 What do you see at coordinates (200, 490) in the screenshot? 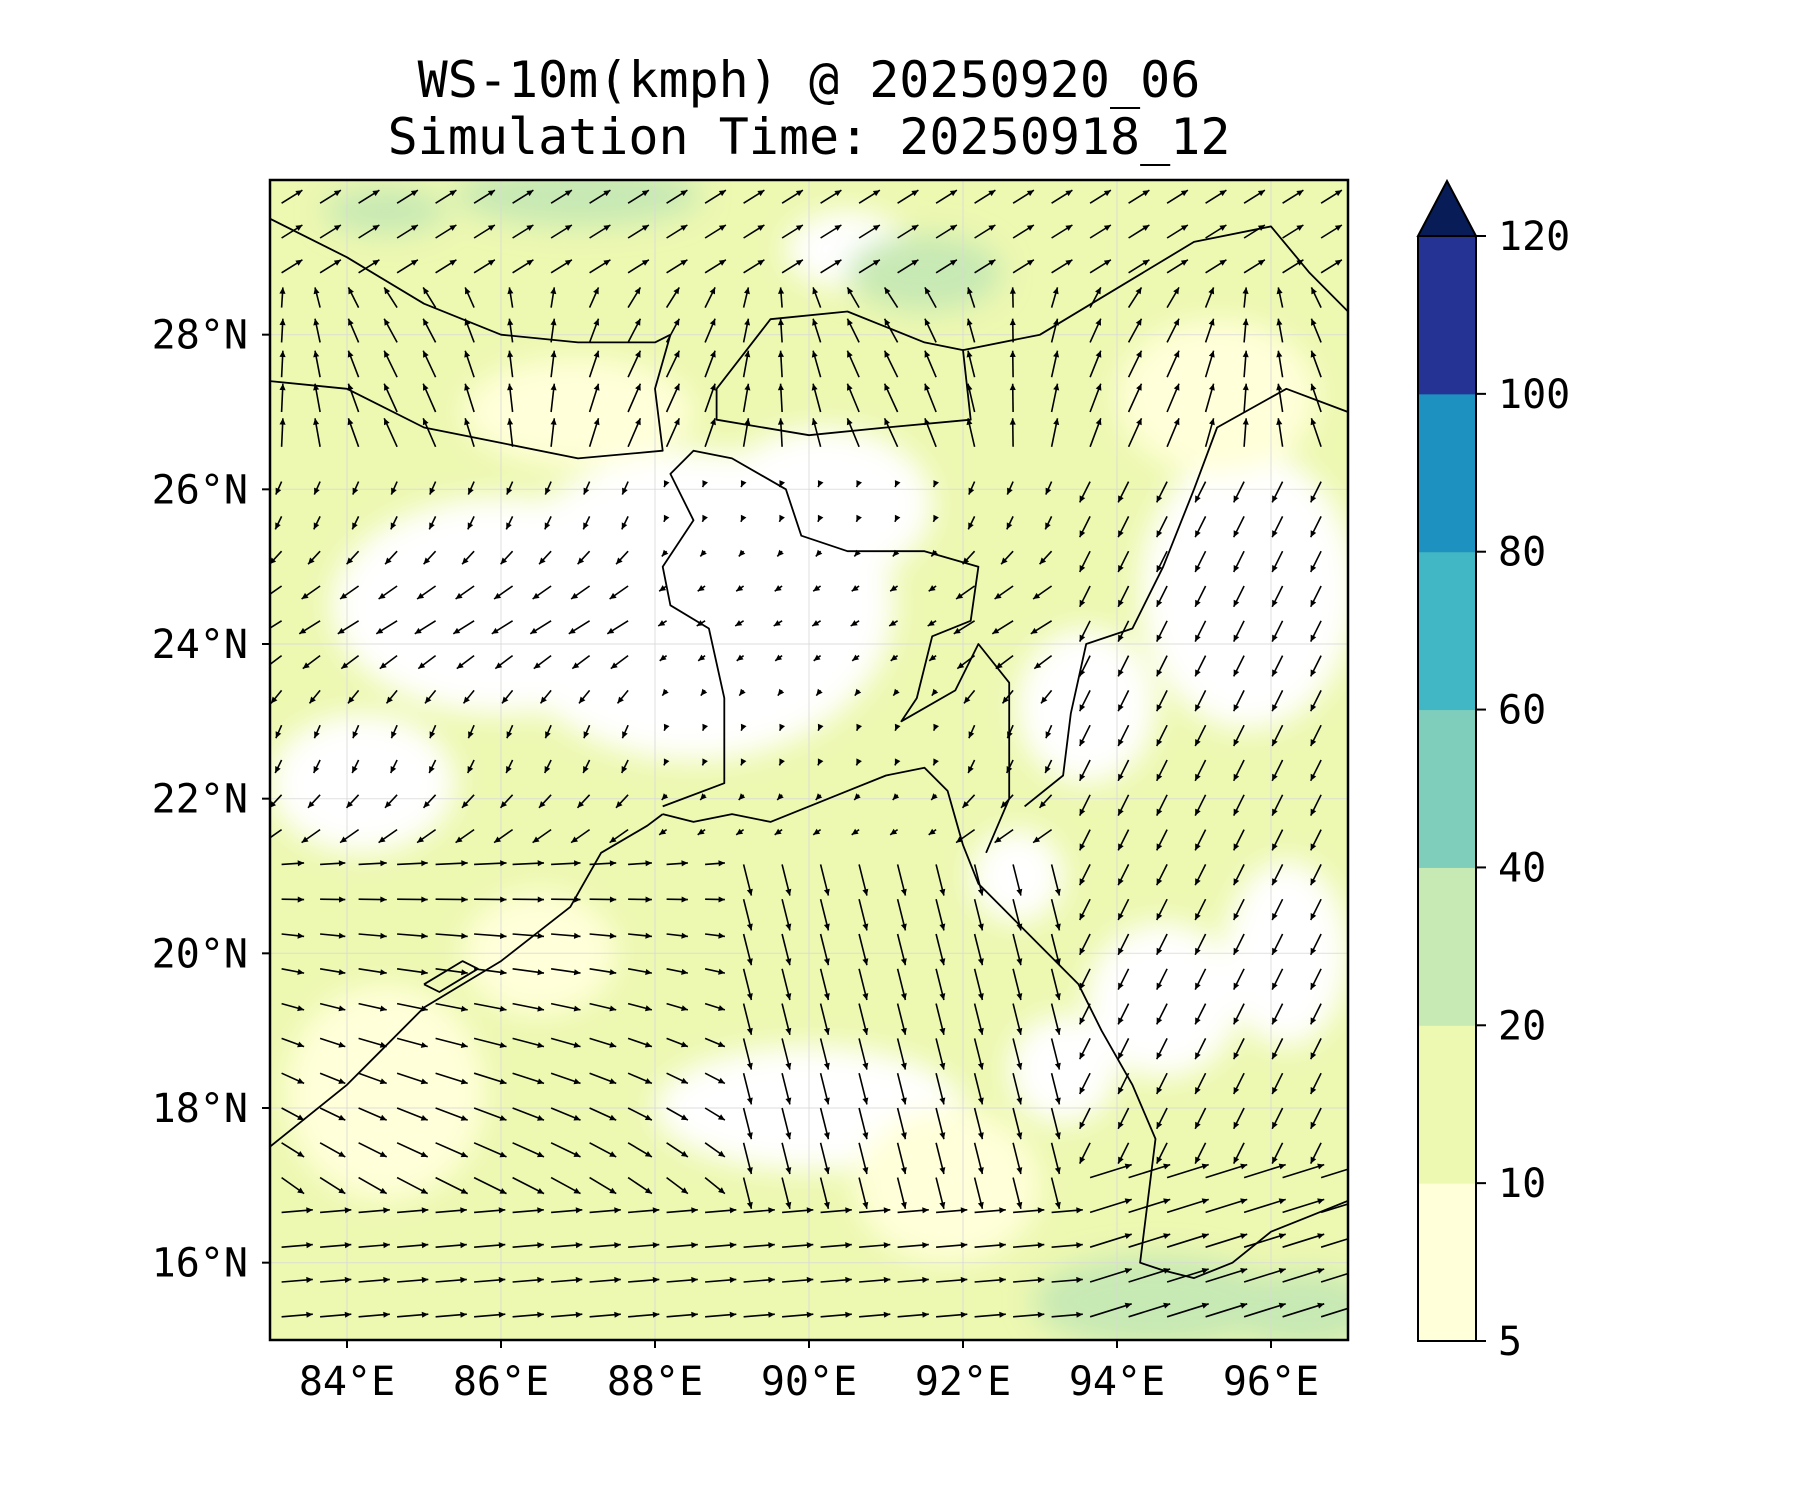
I see `lat-tick-label: 26°N` at bounding box center [200, 490].